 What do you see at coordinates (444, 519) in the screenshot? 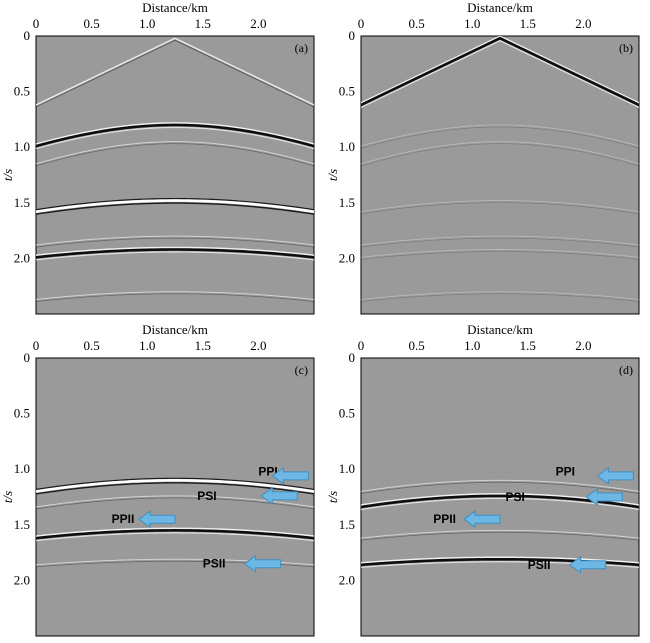
I see `event-annotation-label: PPII` at bounding box center [444, 519].